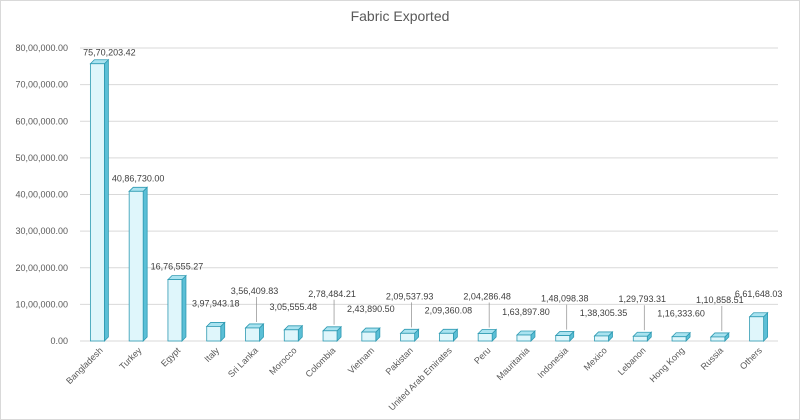  Describe the element at coordinates (667, 364) in the screenshot. I see `x-tick-label: Hong Kong` at that location.